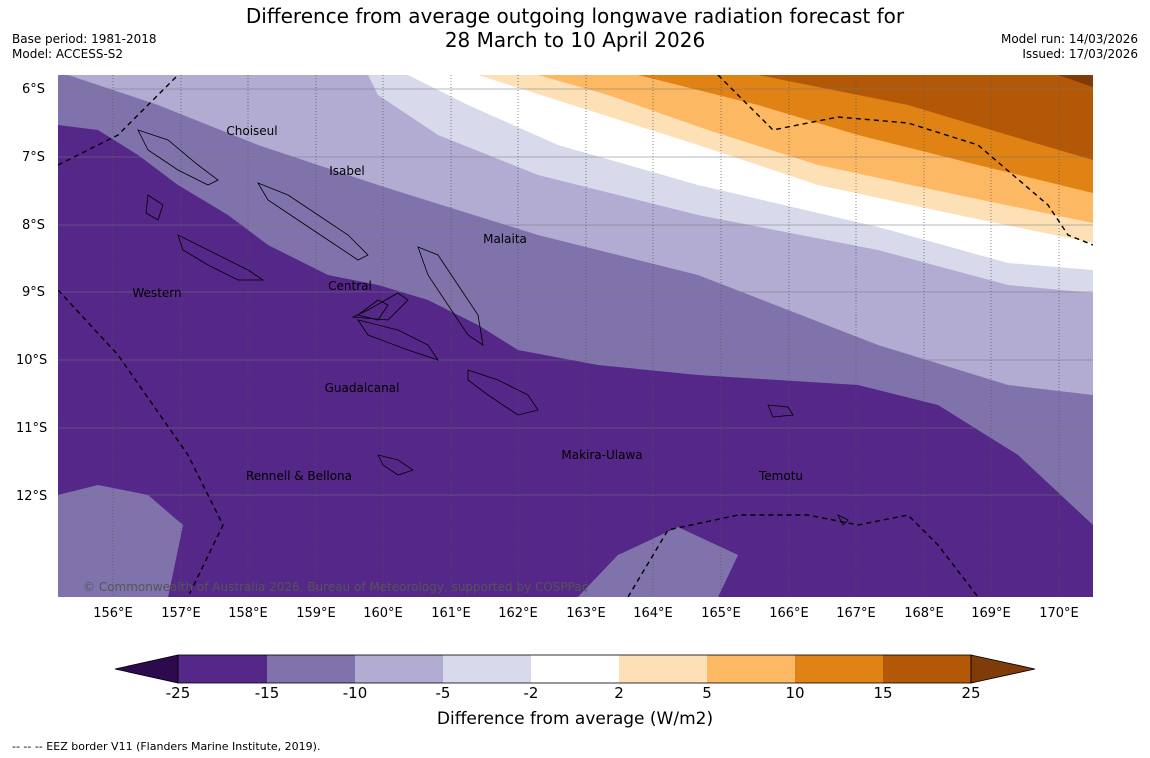 The image size is (1150, 758). Describe the element at coordinates (707, 693) in the screenshot. I see `colorbar-tick-5: 5` at that location.